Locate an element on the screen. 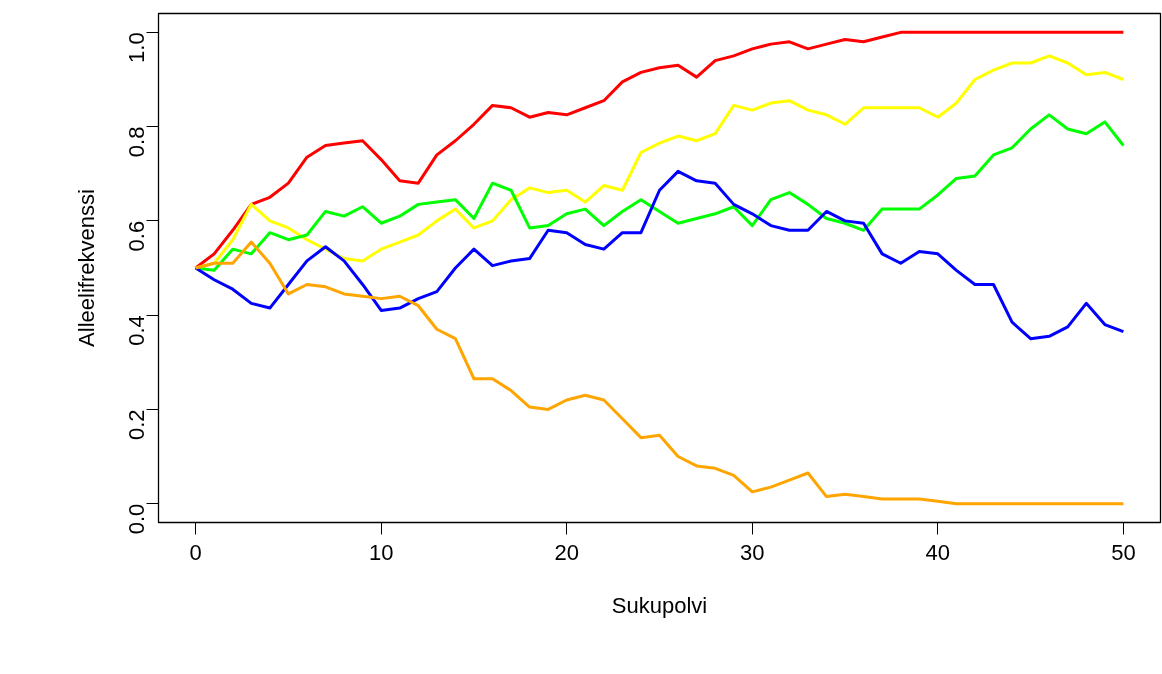 The width and height of the screenshot is (1162, 674). y-axis-title: Alleelifrekvenssi is located at coordinates (86, 268).